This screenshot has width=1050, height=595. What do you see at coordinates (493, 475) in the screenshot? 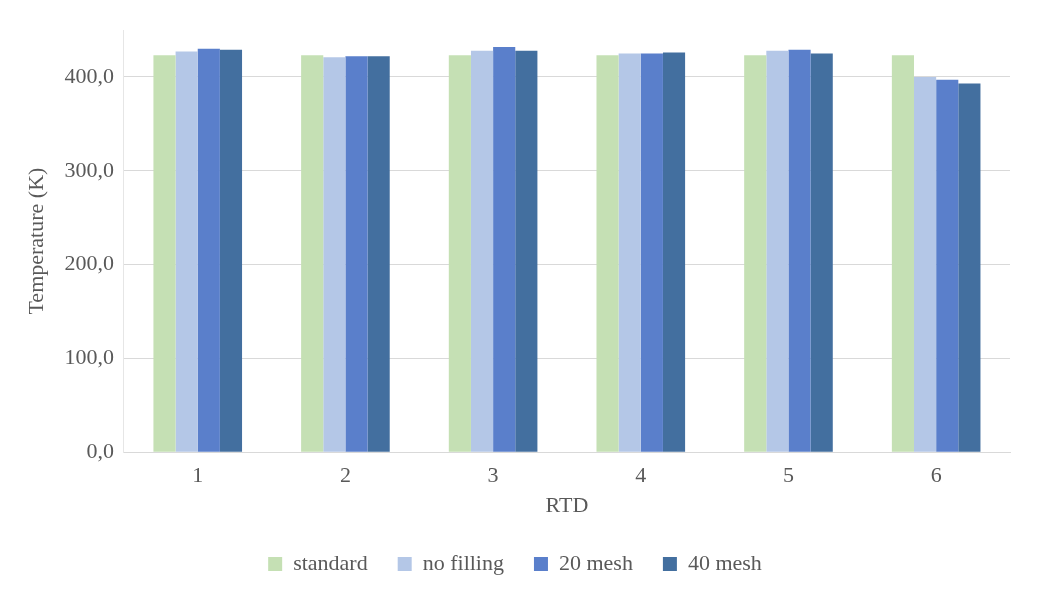
I see `x-tick-label: 3` at bounding box center [493, 475].